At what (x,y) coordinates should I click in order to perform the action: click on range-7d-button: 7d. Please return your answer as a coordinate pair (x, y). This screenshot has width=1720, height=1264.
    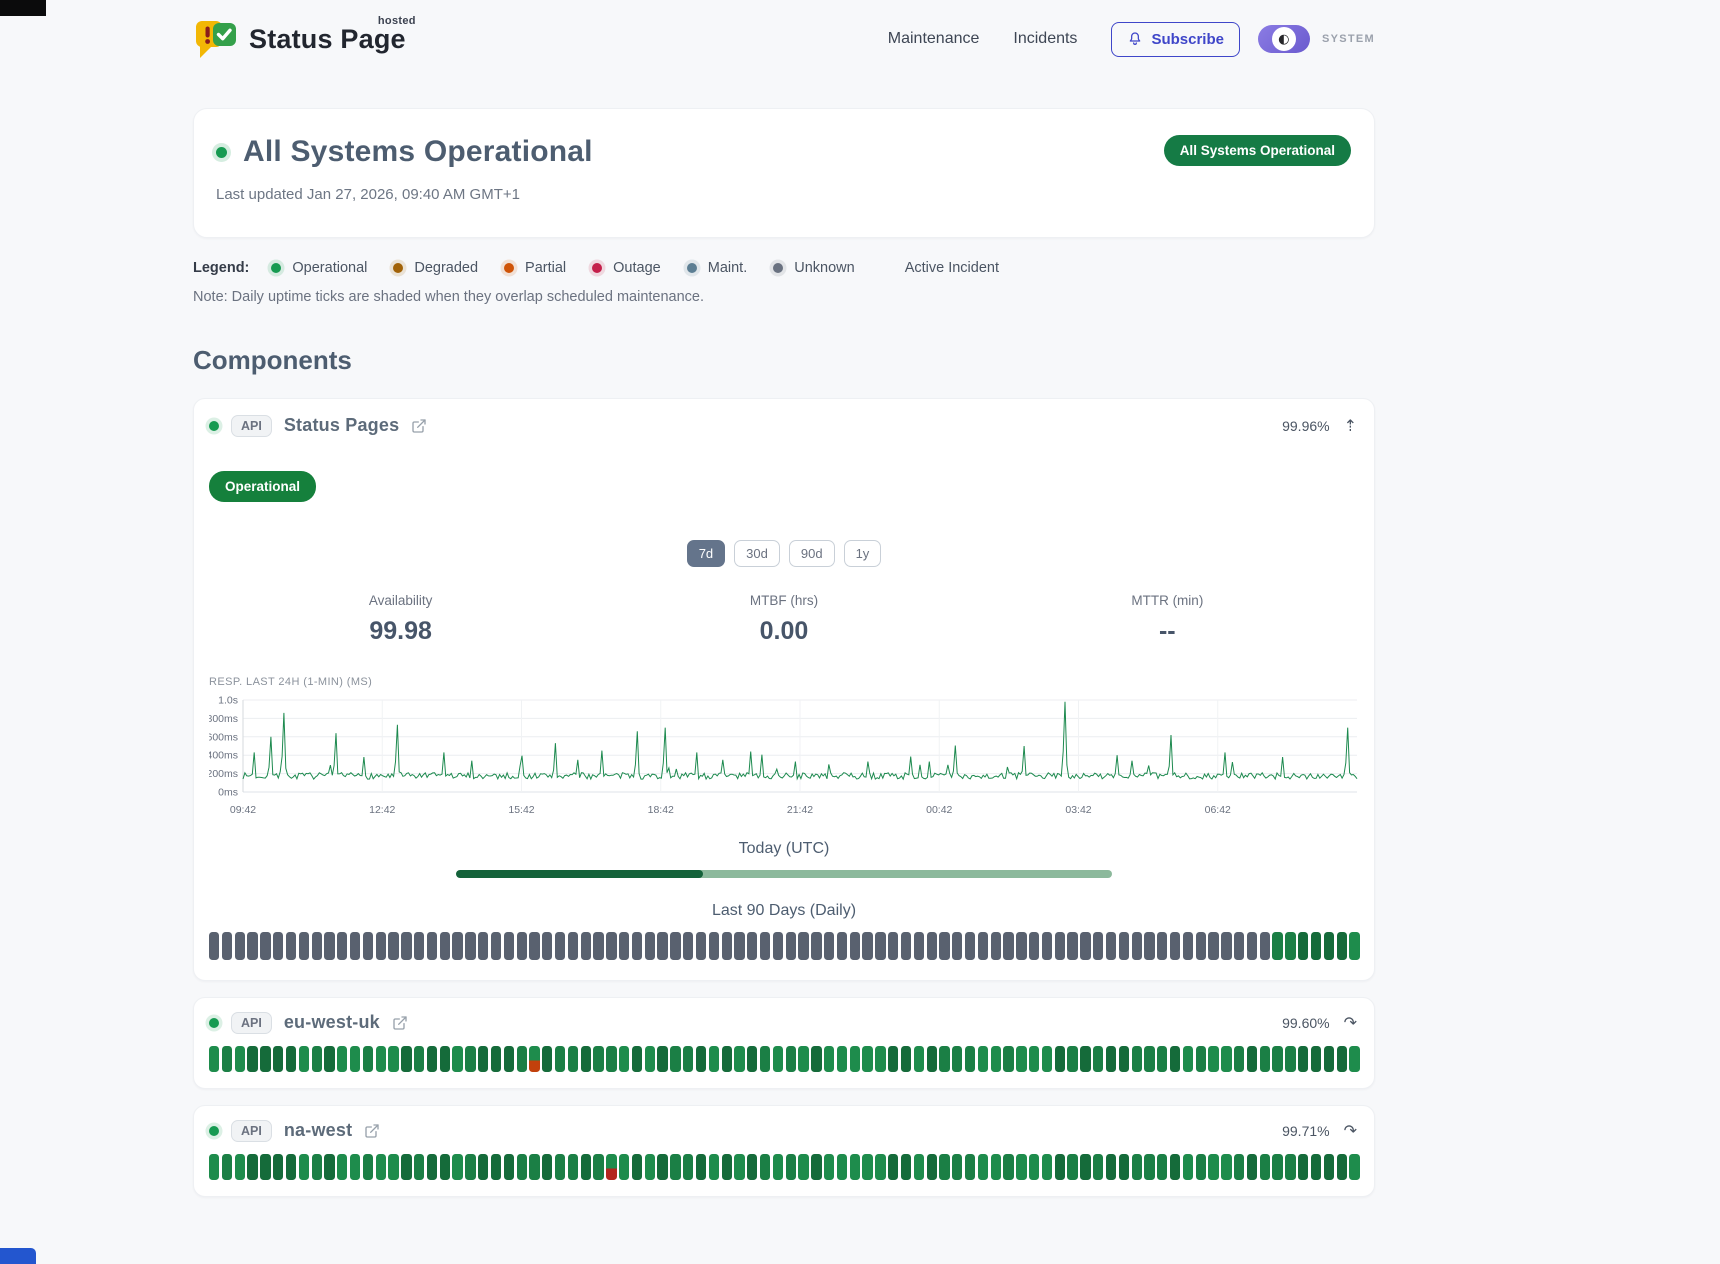
    Looking at the image, I should click on (706, 553).